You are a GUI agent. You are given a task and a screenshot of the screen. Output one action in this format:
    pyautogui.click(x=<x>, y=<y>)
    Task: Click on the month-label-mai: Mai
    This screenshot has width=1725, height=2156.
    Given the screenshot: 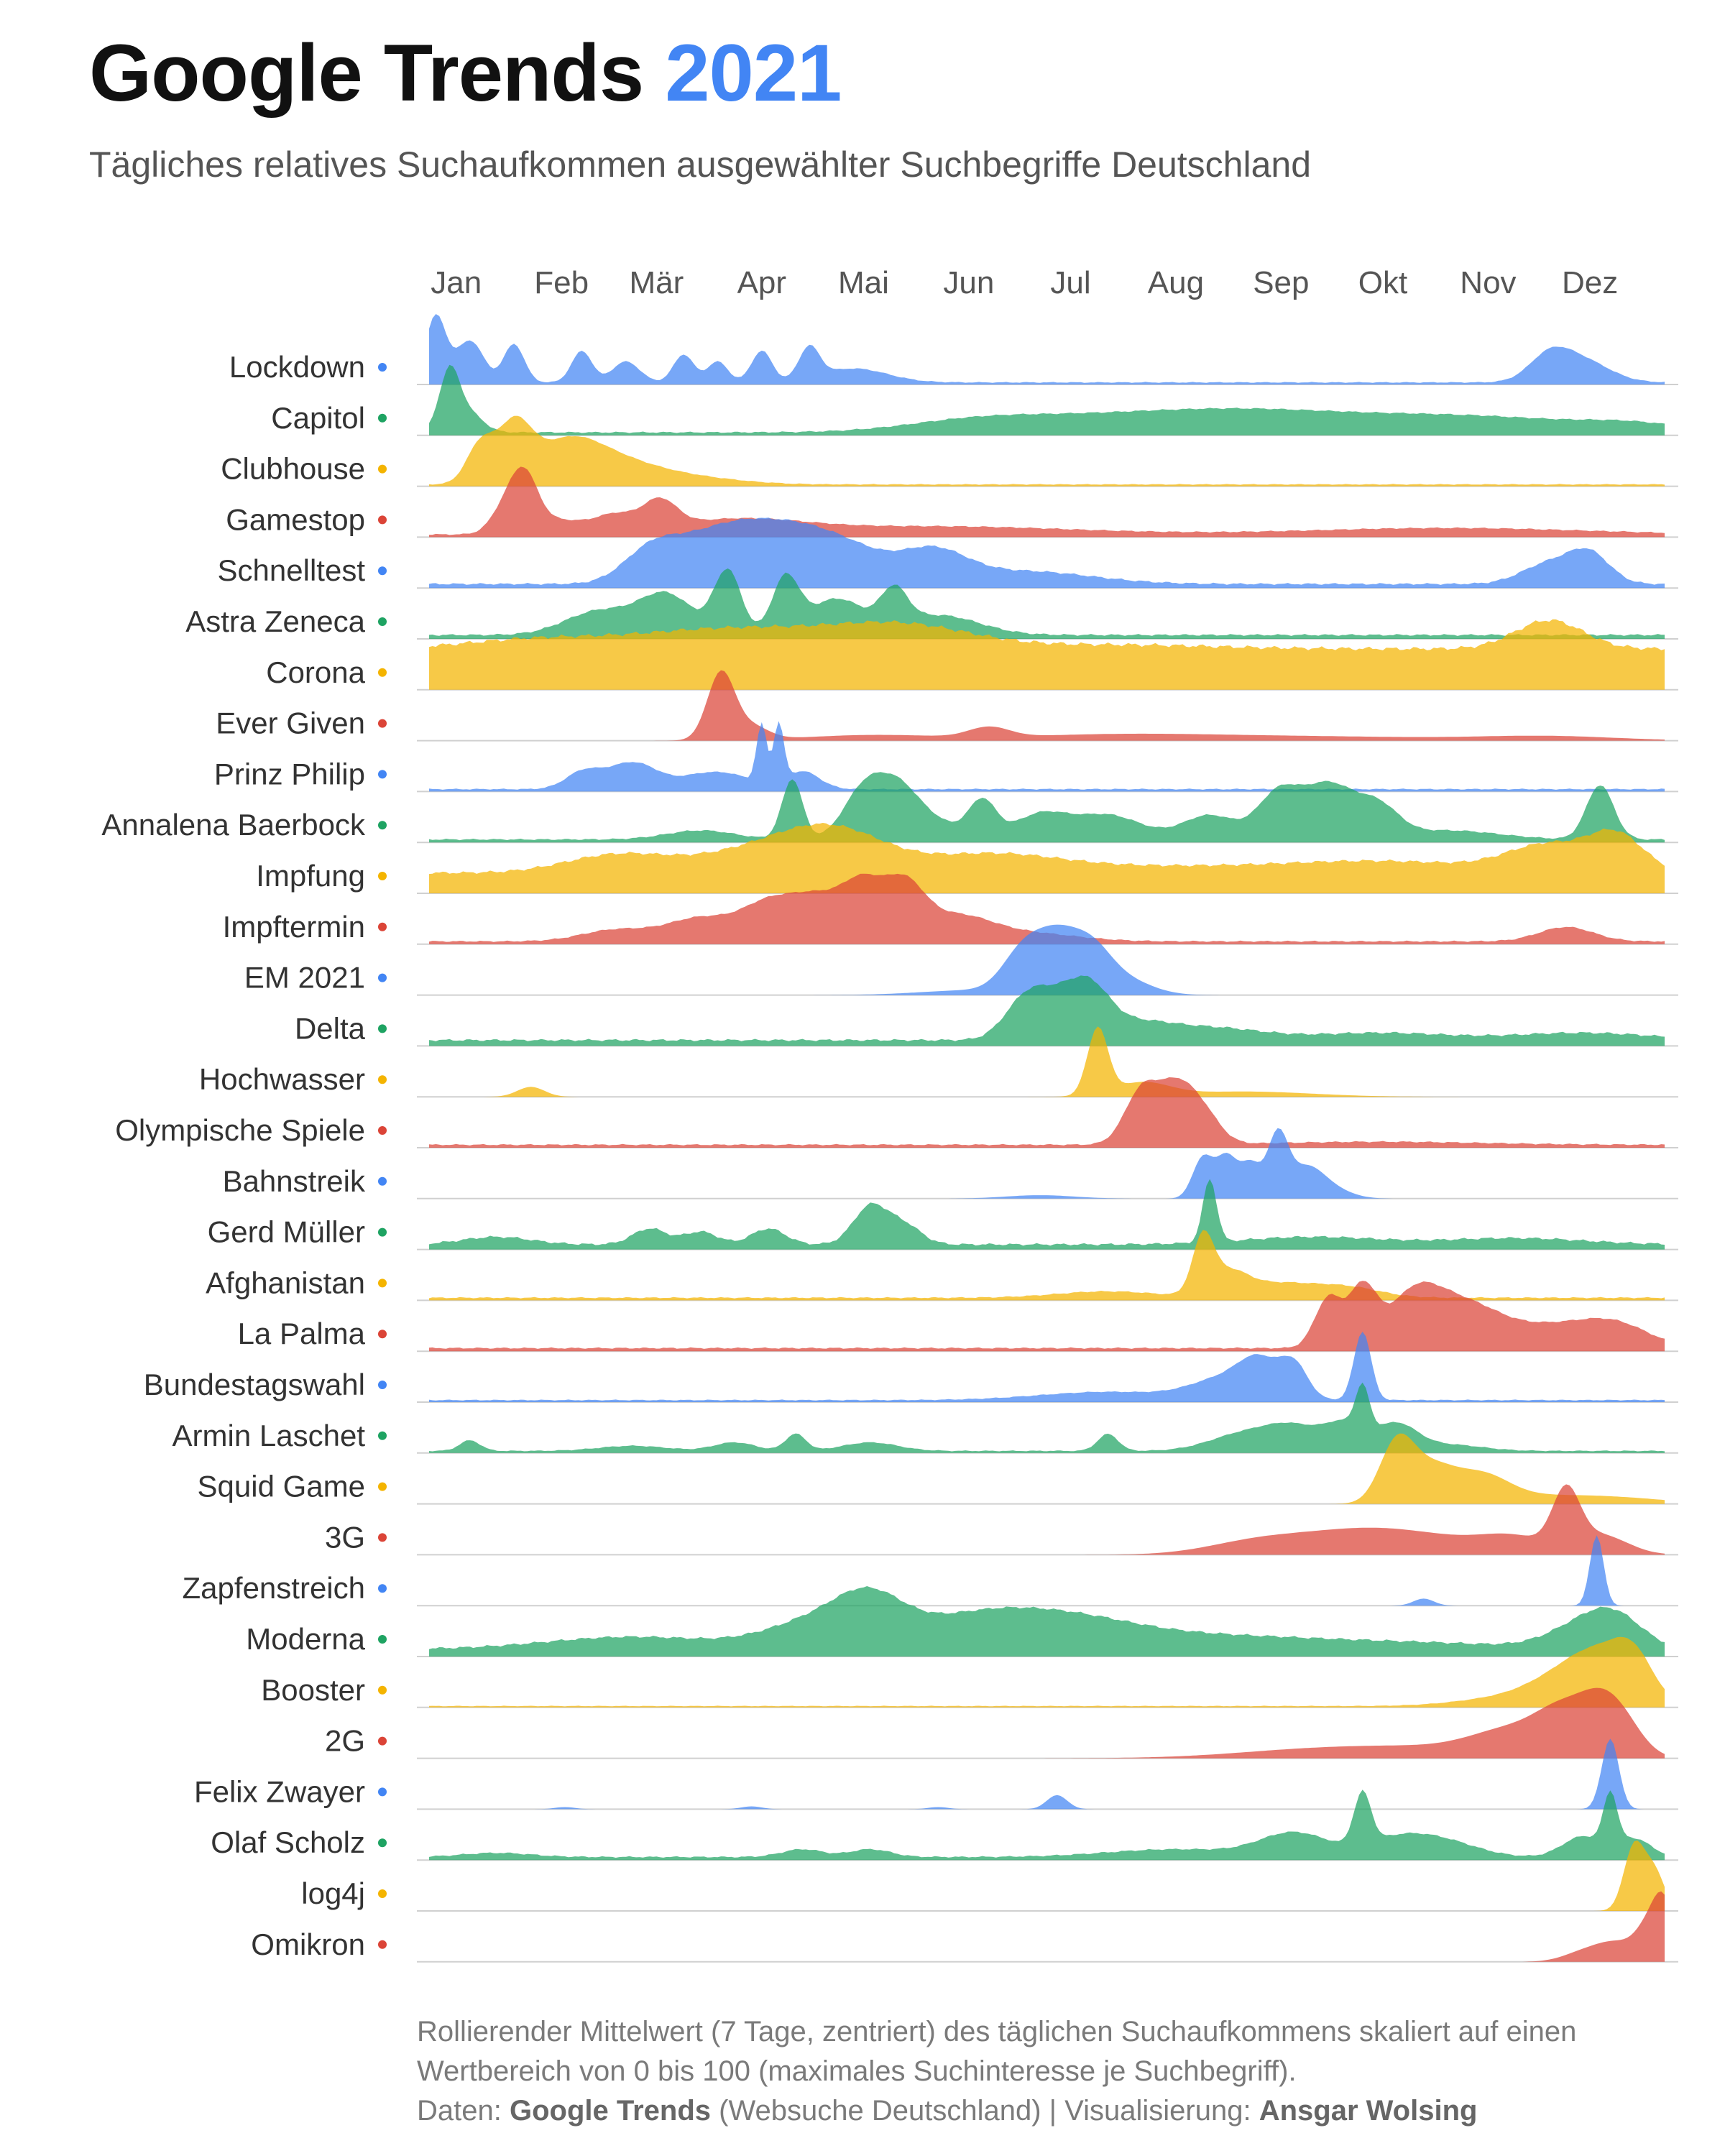 What is the action you would take?
    pyautogui.click(x=863, y=282)
    